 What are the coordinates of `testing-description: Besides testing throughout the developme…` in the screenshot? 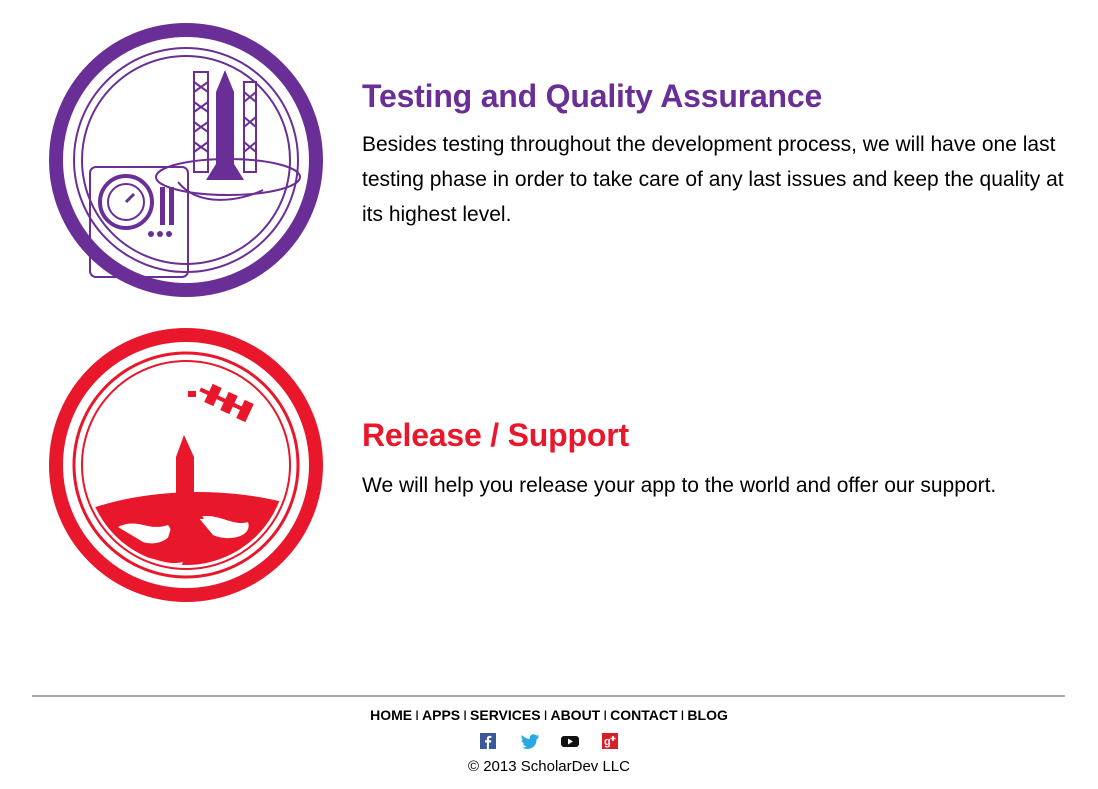 It's located at (713, 179).